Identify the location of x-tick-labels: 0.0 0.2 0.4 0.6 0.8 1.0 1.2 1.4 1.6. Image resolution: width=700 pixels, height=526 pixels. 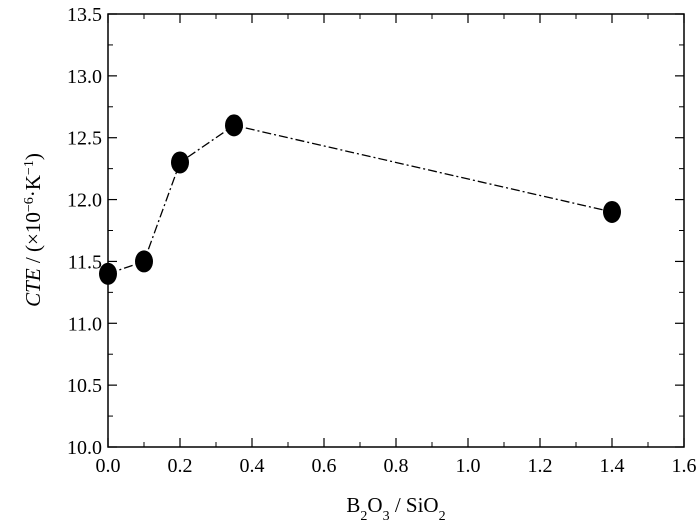
(396, 466).